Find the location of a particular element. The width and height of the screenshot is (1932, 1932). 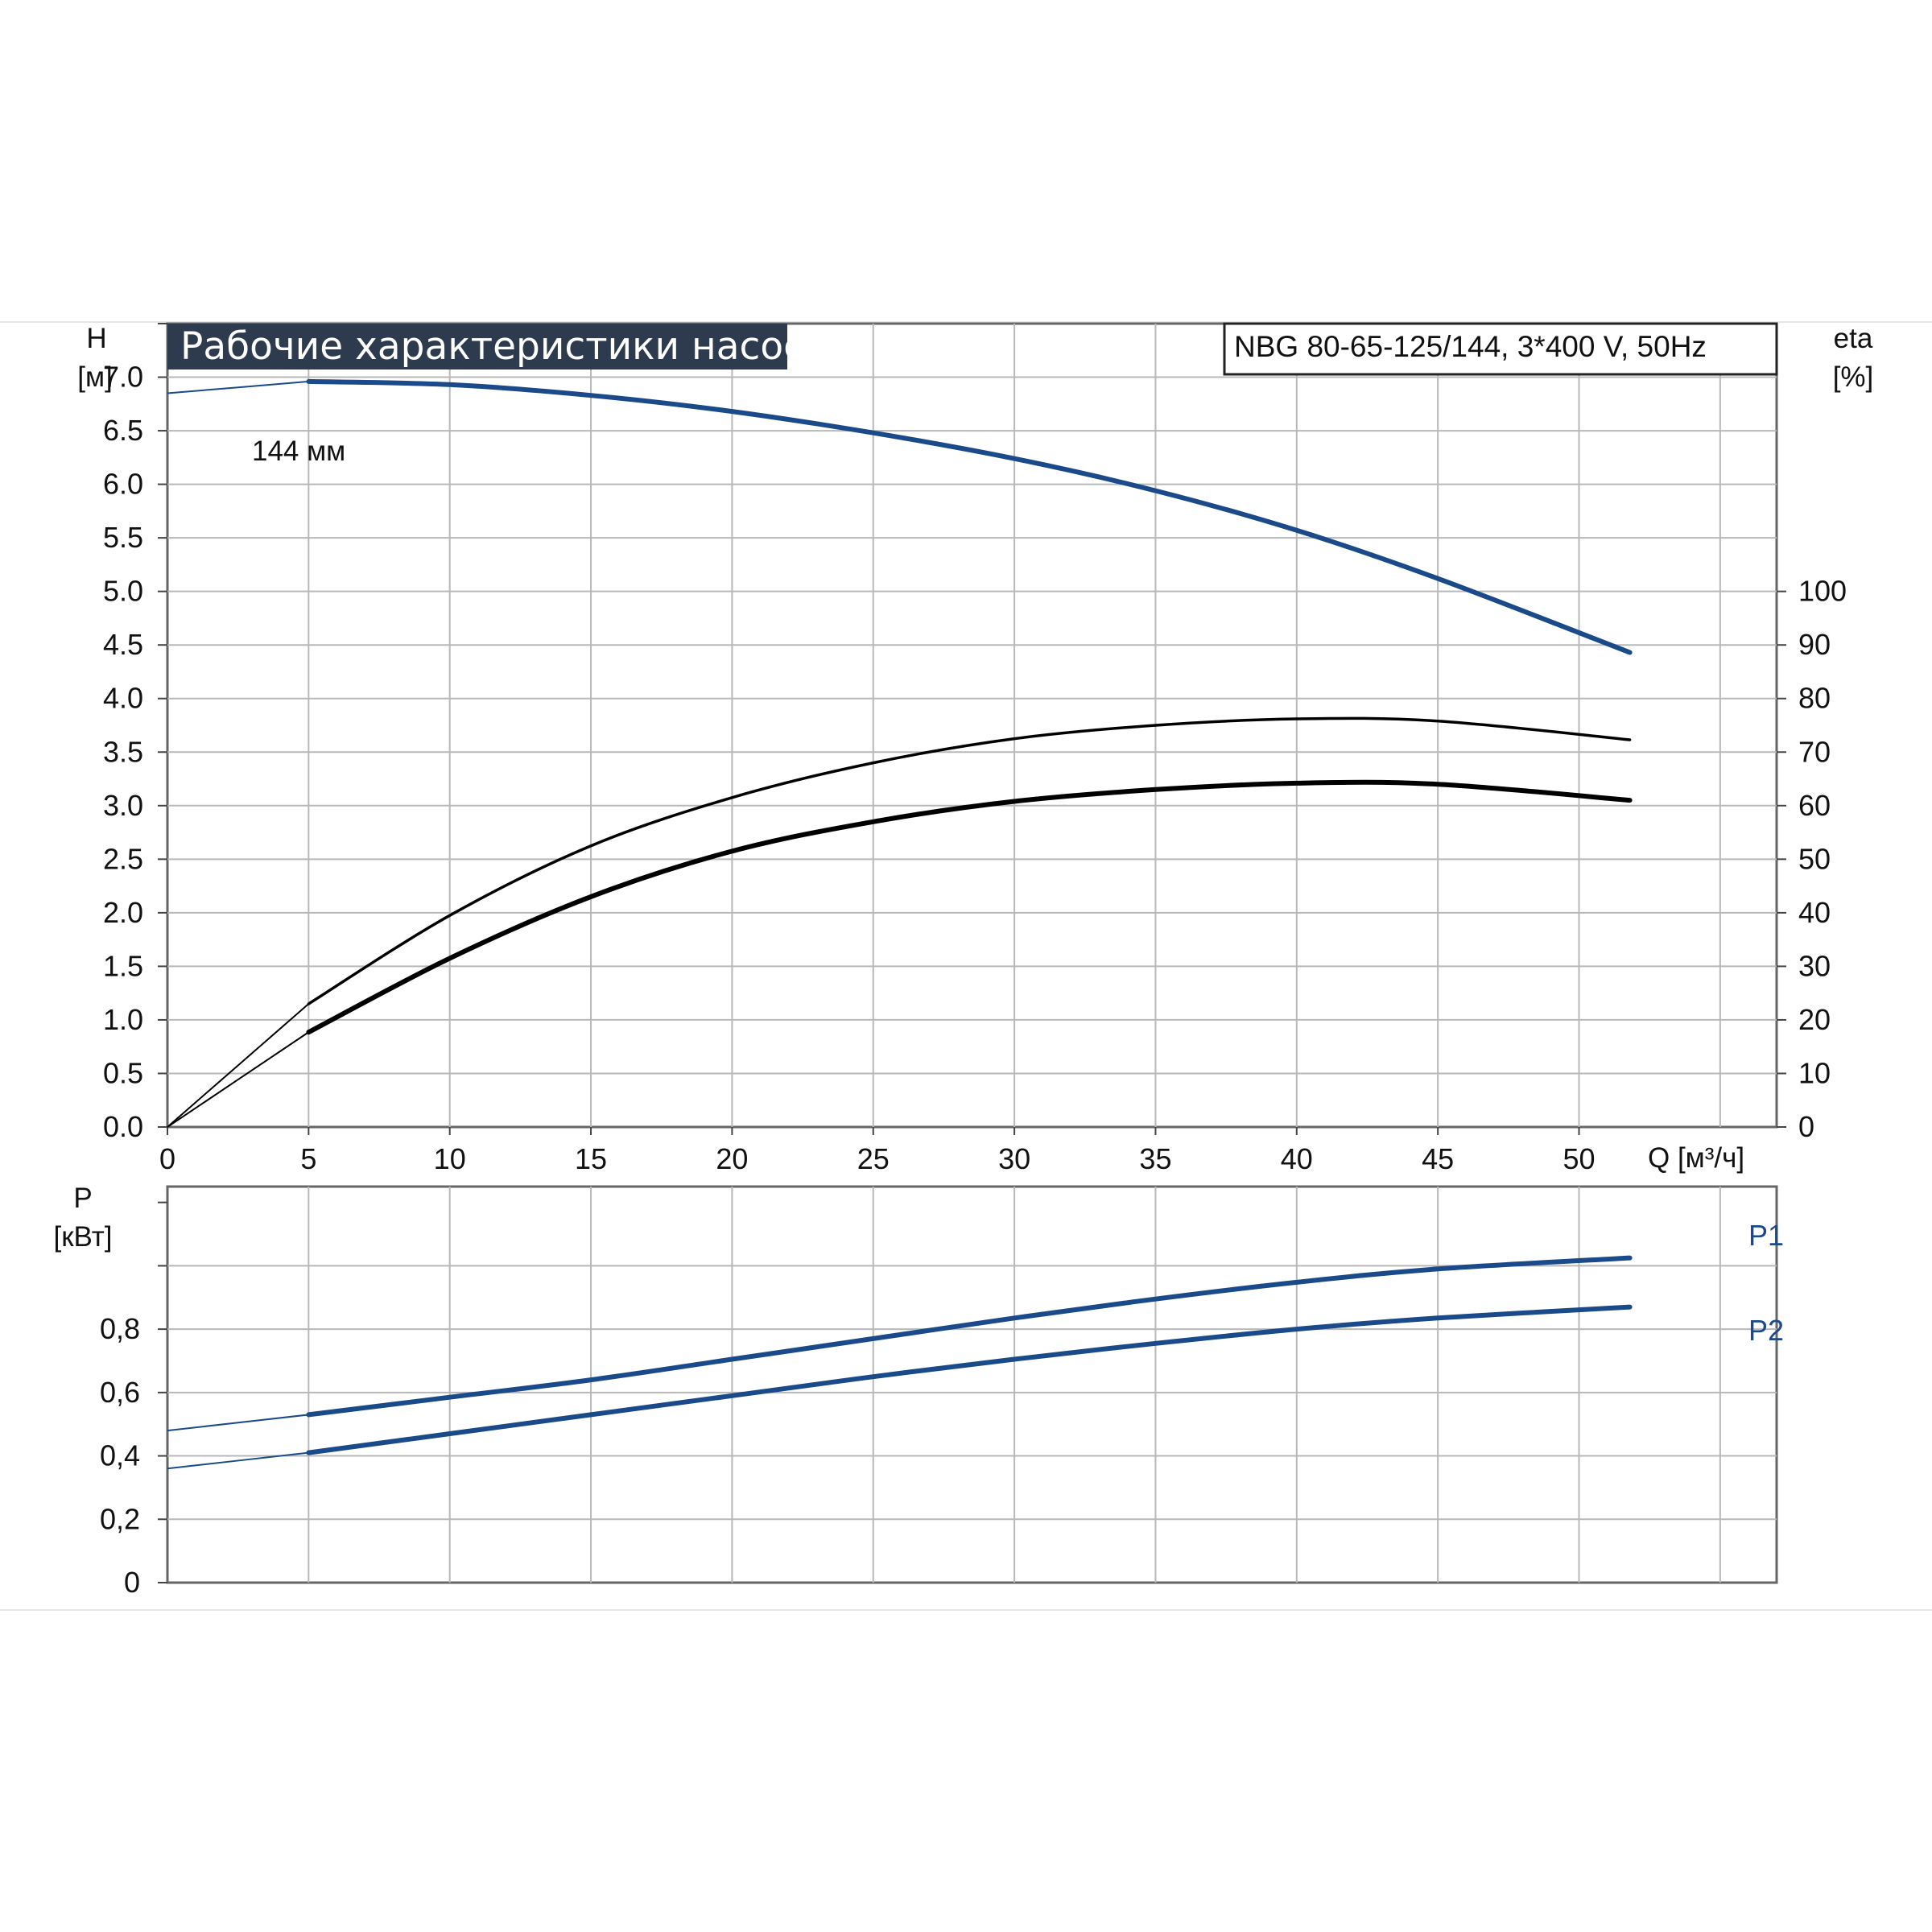

power-tick-label: 0 is located at coordinates (132, 1582).